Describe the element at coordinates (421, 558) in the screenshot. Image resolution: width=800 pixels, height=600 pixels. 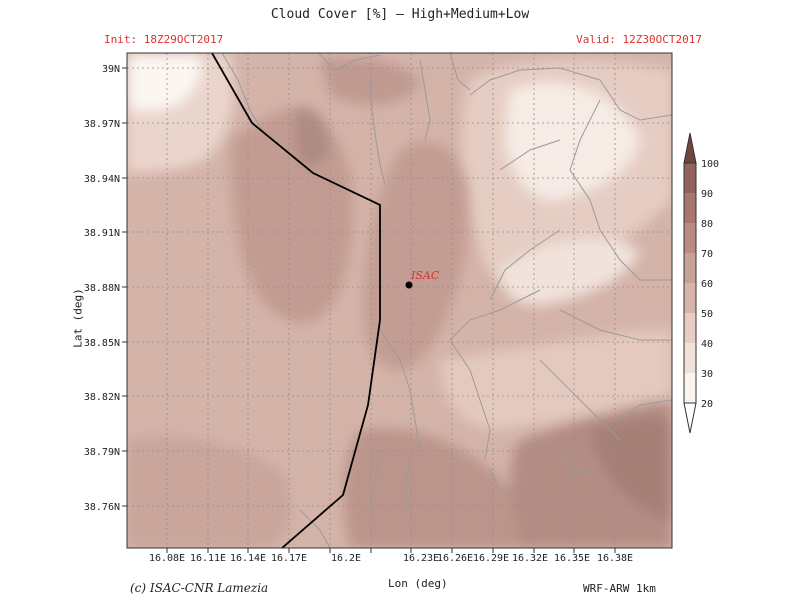
I see `x-tick-label: 16.23E` at that location.